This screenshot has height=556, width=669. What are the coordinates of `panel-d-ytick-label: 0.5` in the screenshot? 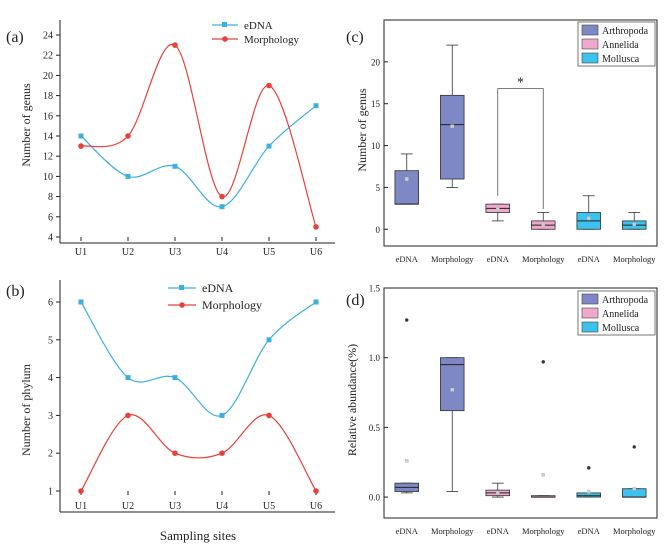 It's located at (375, 428).